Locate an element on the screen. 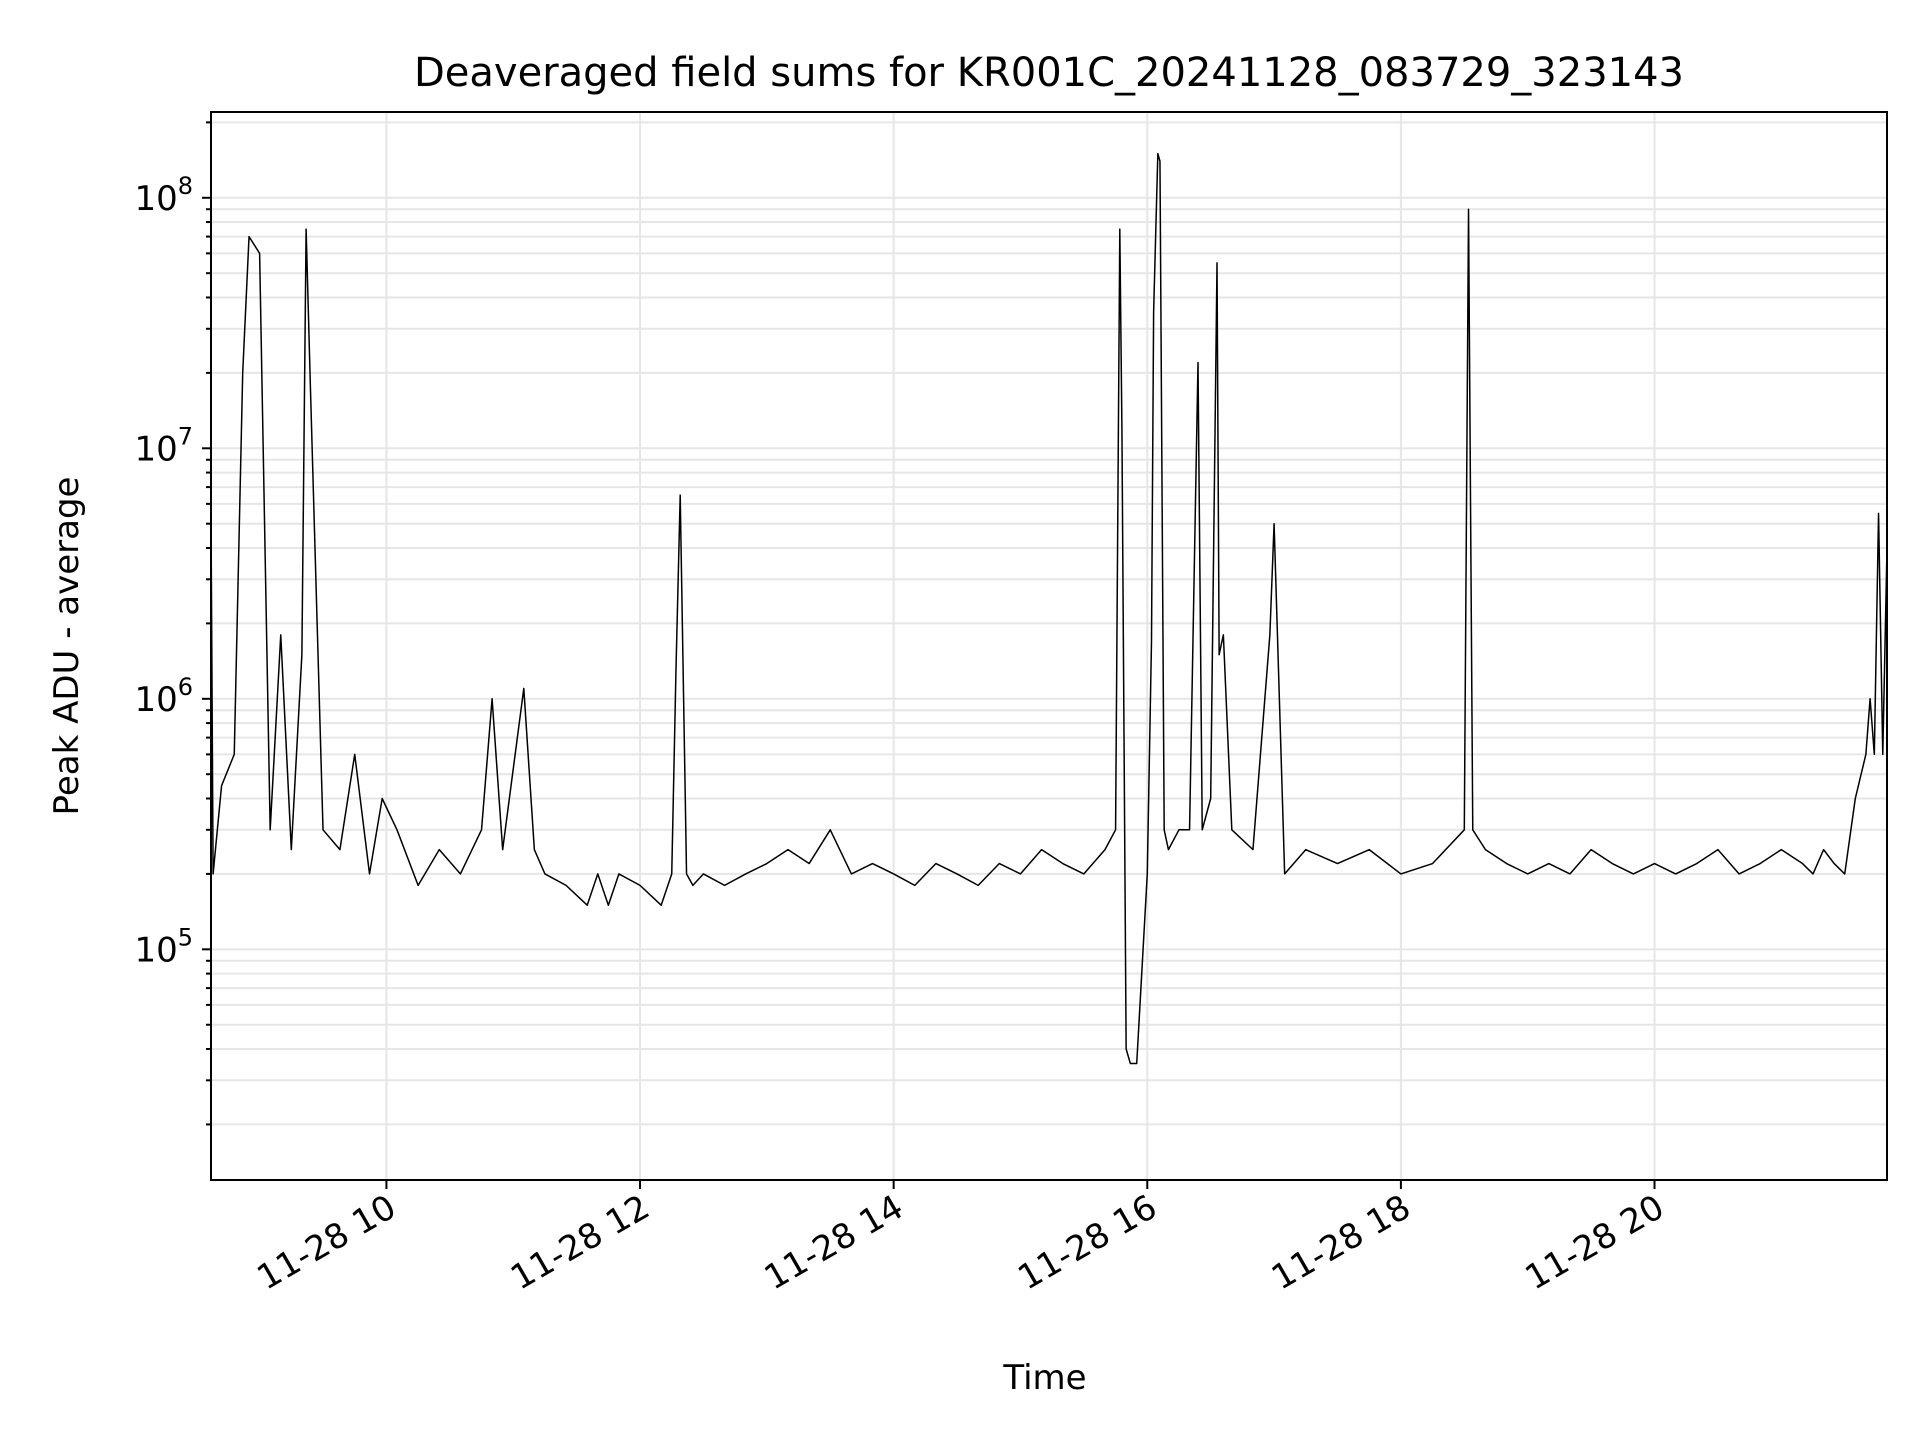 The width and height of the screenshot is (1920, 1440). y-tick-label: 10⁶ is located at coordinates (163, 696).